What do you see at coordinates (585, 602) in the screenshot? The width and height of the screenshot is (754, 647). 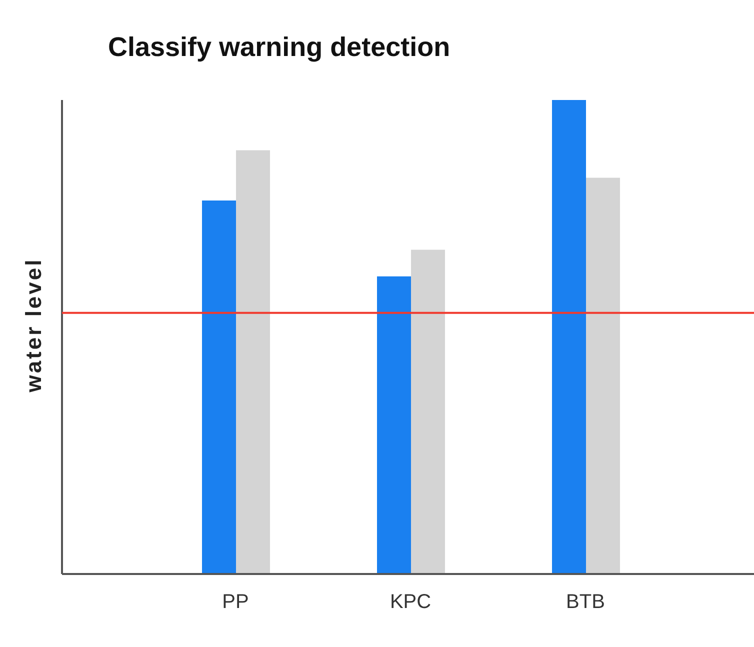 I see `x-tick-label: BTB` at bounding box center [585, 602].